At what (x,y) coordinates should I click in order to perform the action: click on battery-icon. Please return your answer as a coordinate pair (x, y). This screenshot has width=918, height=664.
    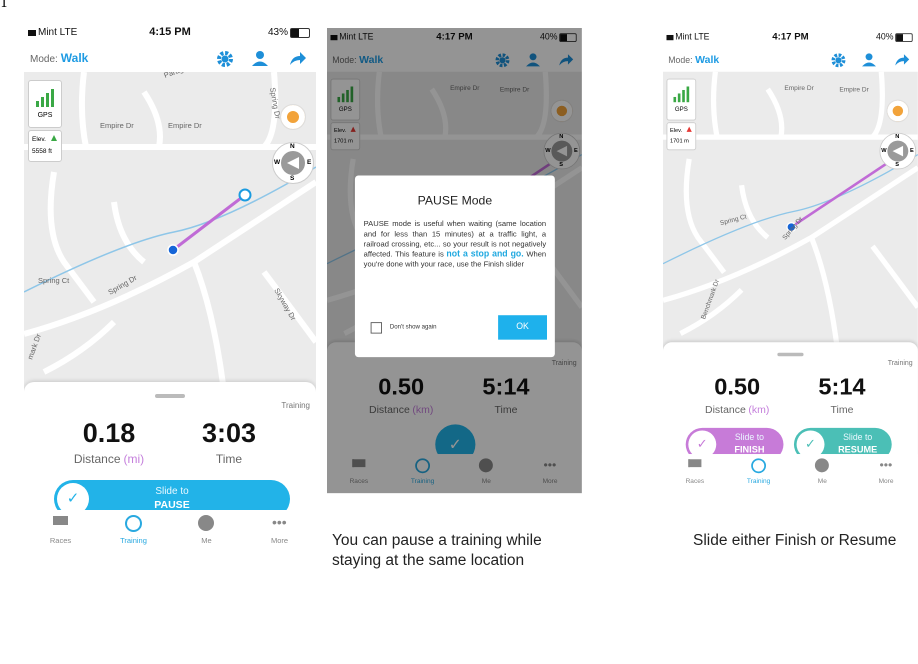
    Looking at the image, I should click on (568, 37).